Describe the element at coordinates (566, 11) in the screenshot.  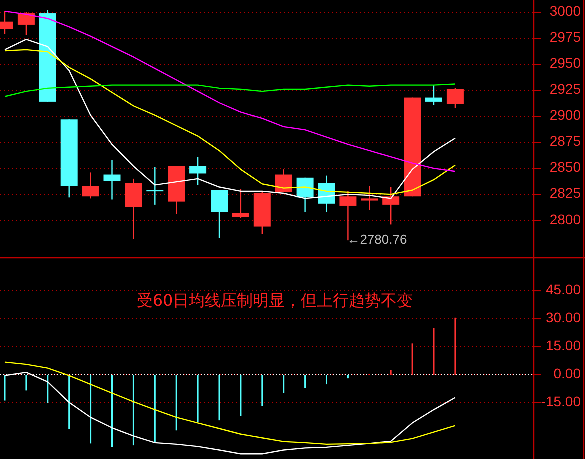
I see `y-tick-label: 3000` at that location.